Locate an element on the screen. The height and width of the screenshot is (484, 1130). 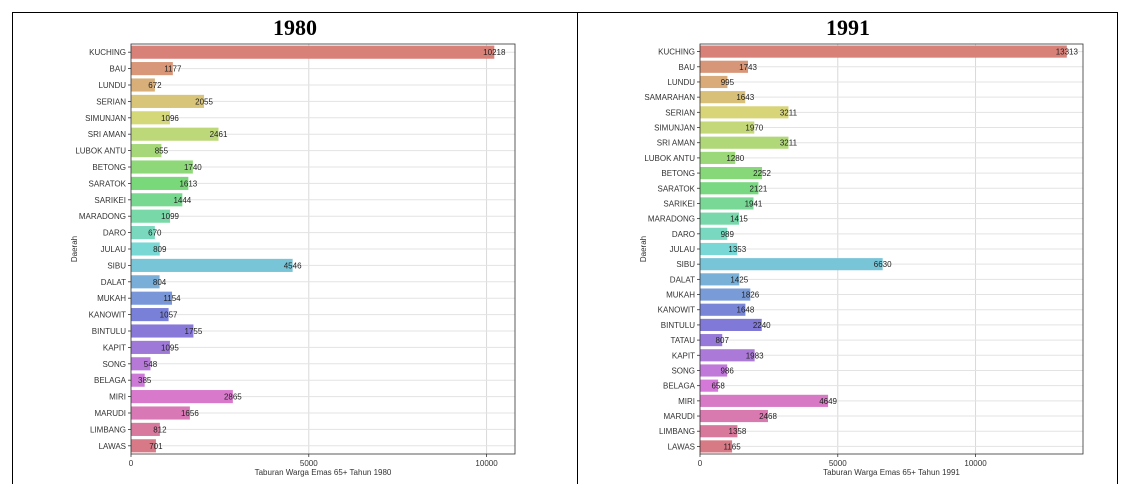
data-label: 809 is located at coordinates (160, 249).